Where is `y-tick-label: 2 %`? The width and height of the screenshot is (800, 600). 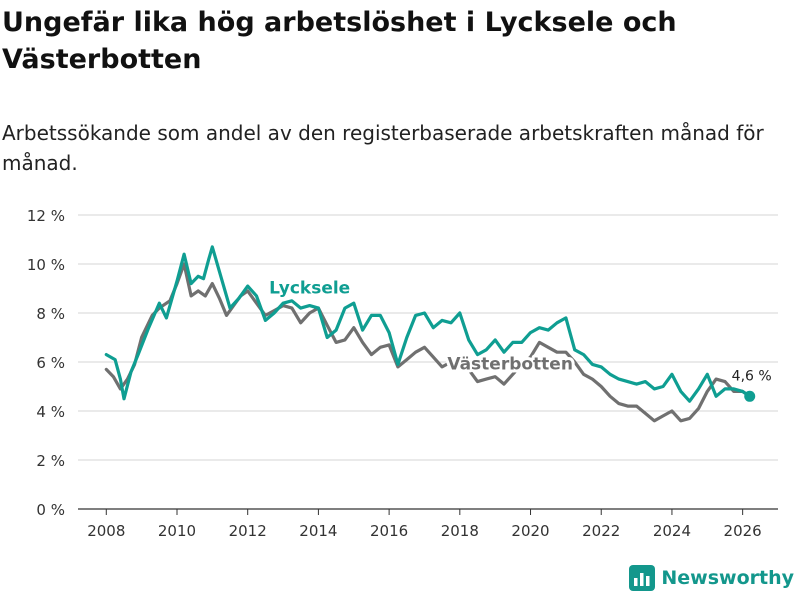 y-tick-label: 2 % is located at coordinates (50, 461).